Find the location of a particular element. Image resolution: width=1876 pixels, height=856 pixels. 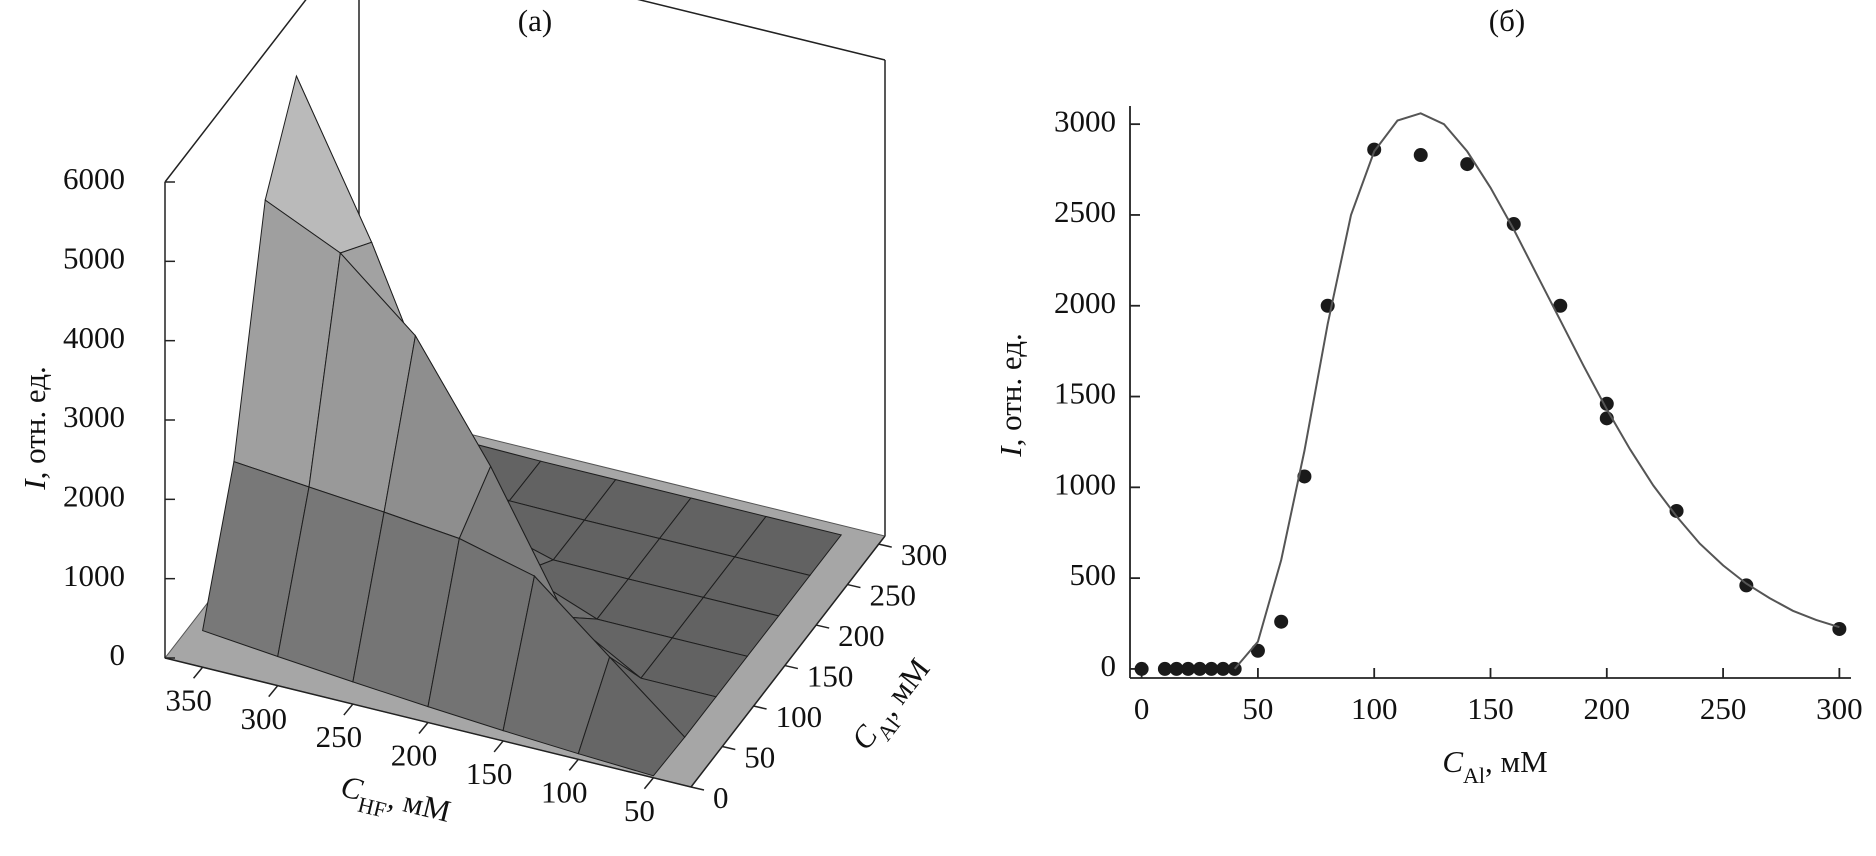

label-subscript: HF is located at coordinates (372, 806).